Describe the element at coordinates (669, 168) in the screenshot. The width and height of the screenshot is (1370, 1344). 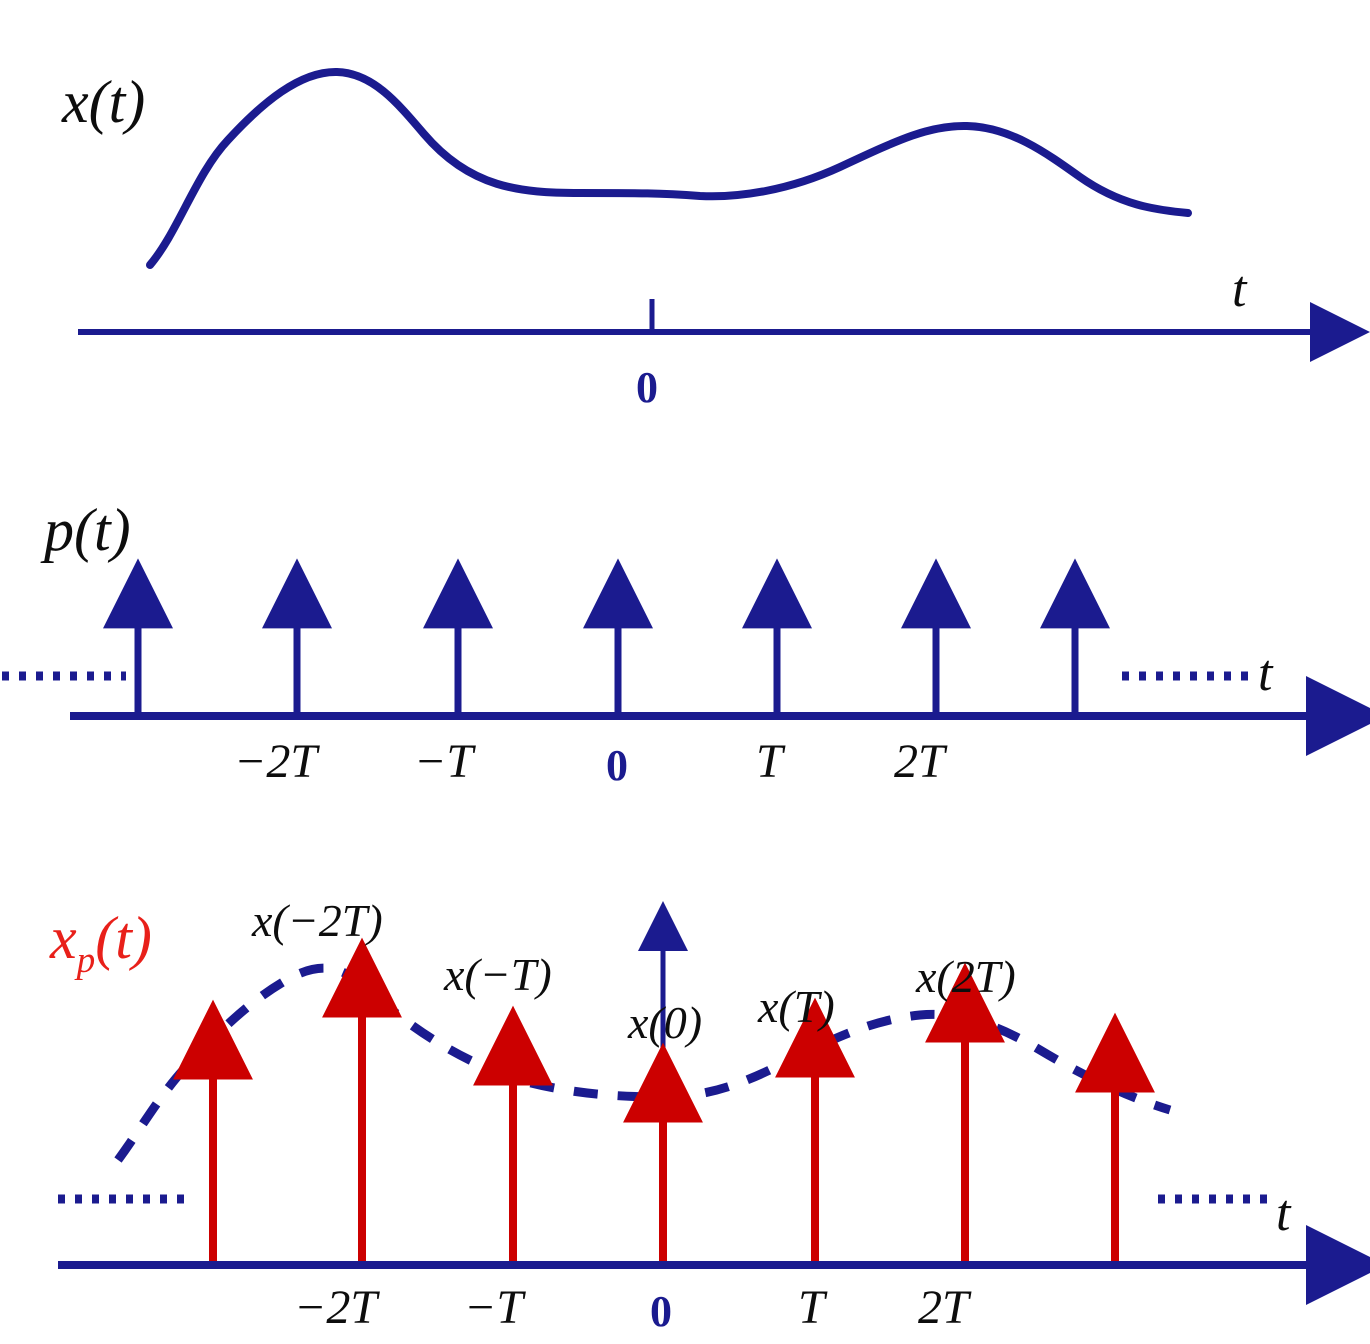
I see `signal-curve-xt` at that location.